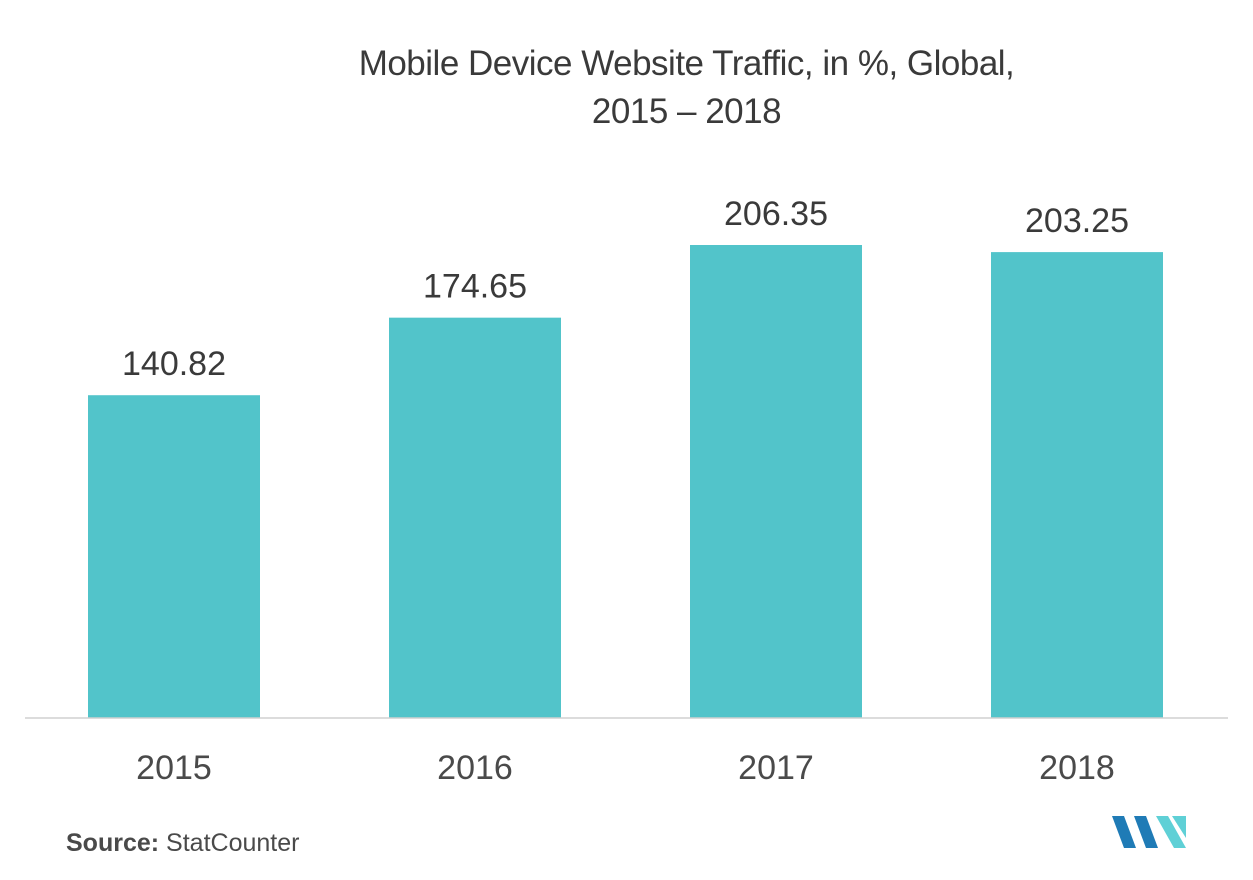 This screenshot has height=880, width=1253. I want to click on mordor-intelligence-logo-icon, so click(1149, 832).